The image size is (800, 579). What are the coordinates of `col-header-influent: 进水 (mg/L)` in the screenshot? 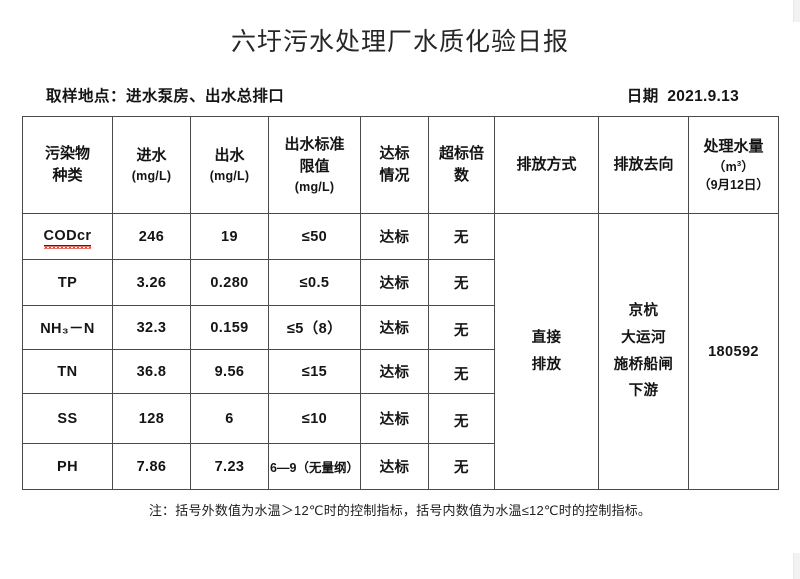 It's located at (151, 165).